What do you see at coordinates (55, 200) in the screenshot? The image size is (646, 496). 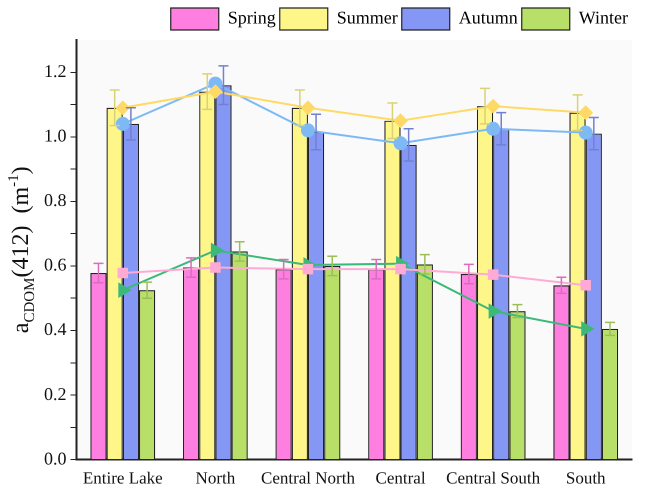 I see `y-tick-label: 0.8` at bounding box center [55, 200].